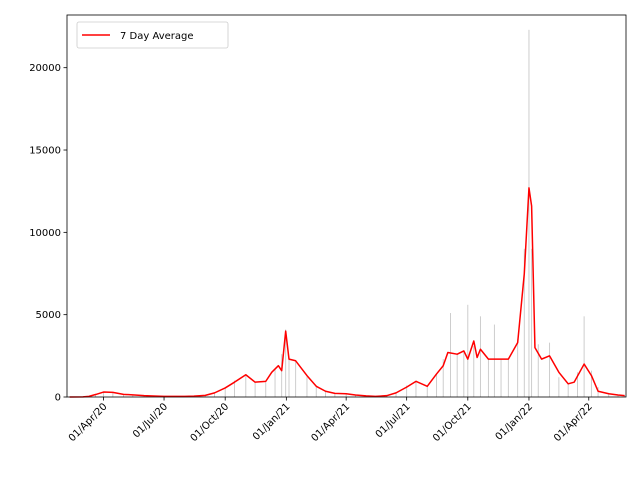 The image size is (640, 480). Describe the element at coordinates (45, 68) in the screenshot. I see `y-tick-label: 20000` at that location.